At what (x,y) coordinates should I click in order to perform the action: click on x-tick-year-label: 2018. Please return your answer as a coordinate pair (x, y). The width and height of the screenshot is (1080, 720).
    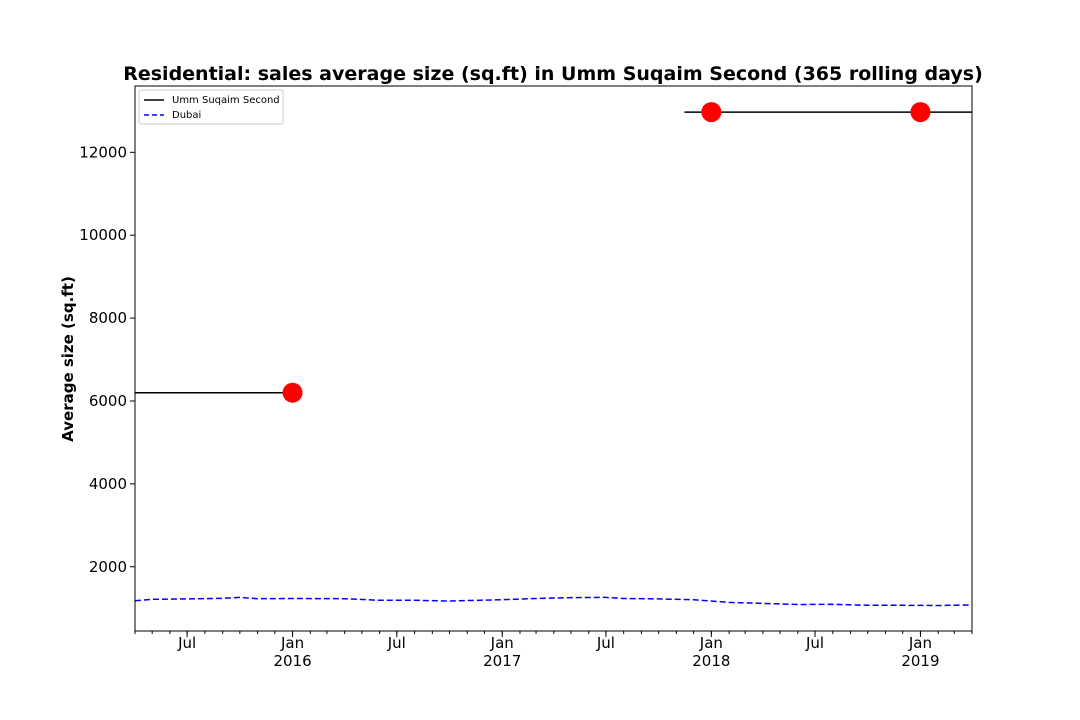
    Looking at the image, I should click on (711, 661).